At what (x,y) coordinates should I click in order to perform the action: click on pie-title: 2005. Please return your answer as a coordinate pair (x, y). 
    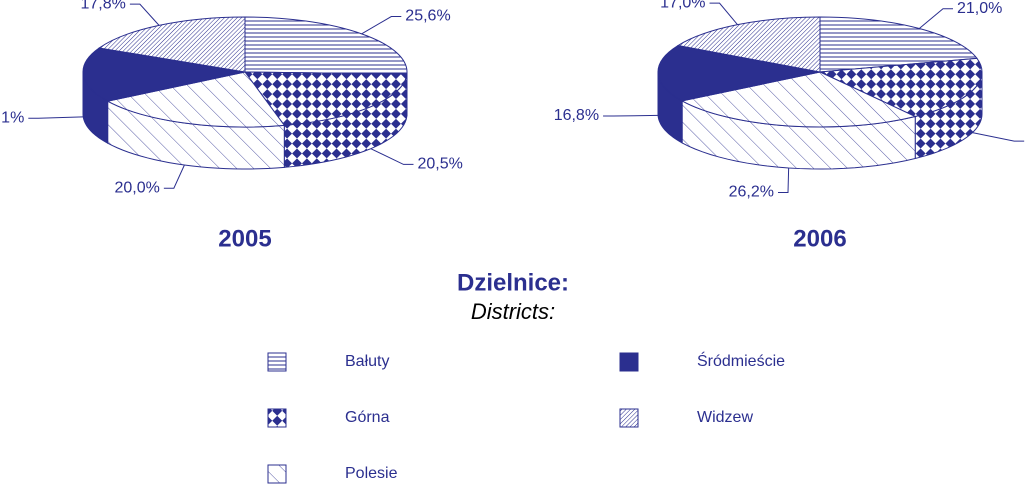
    Looking at the image, I should click on (244, 238).